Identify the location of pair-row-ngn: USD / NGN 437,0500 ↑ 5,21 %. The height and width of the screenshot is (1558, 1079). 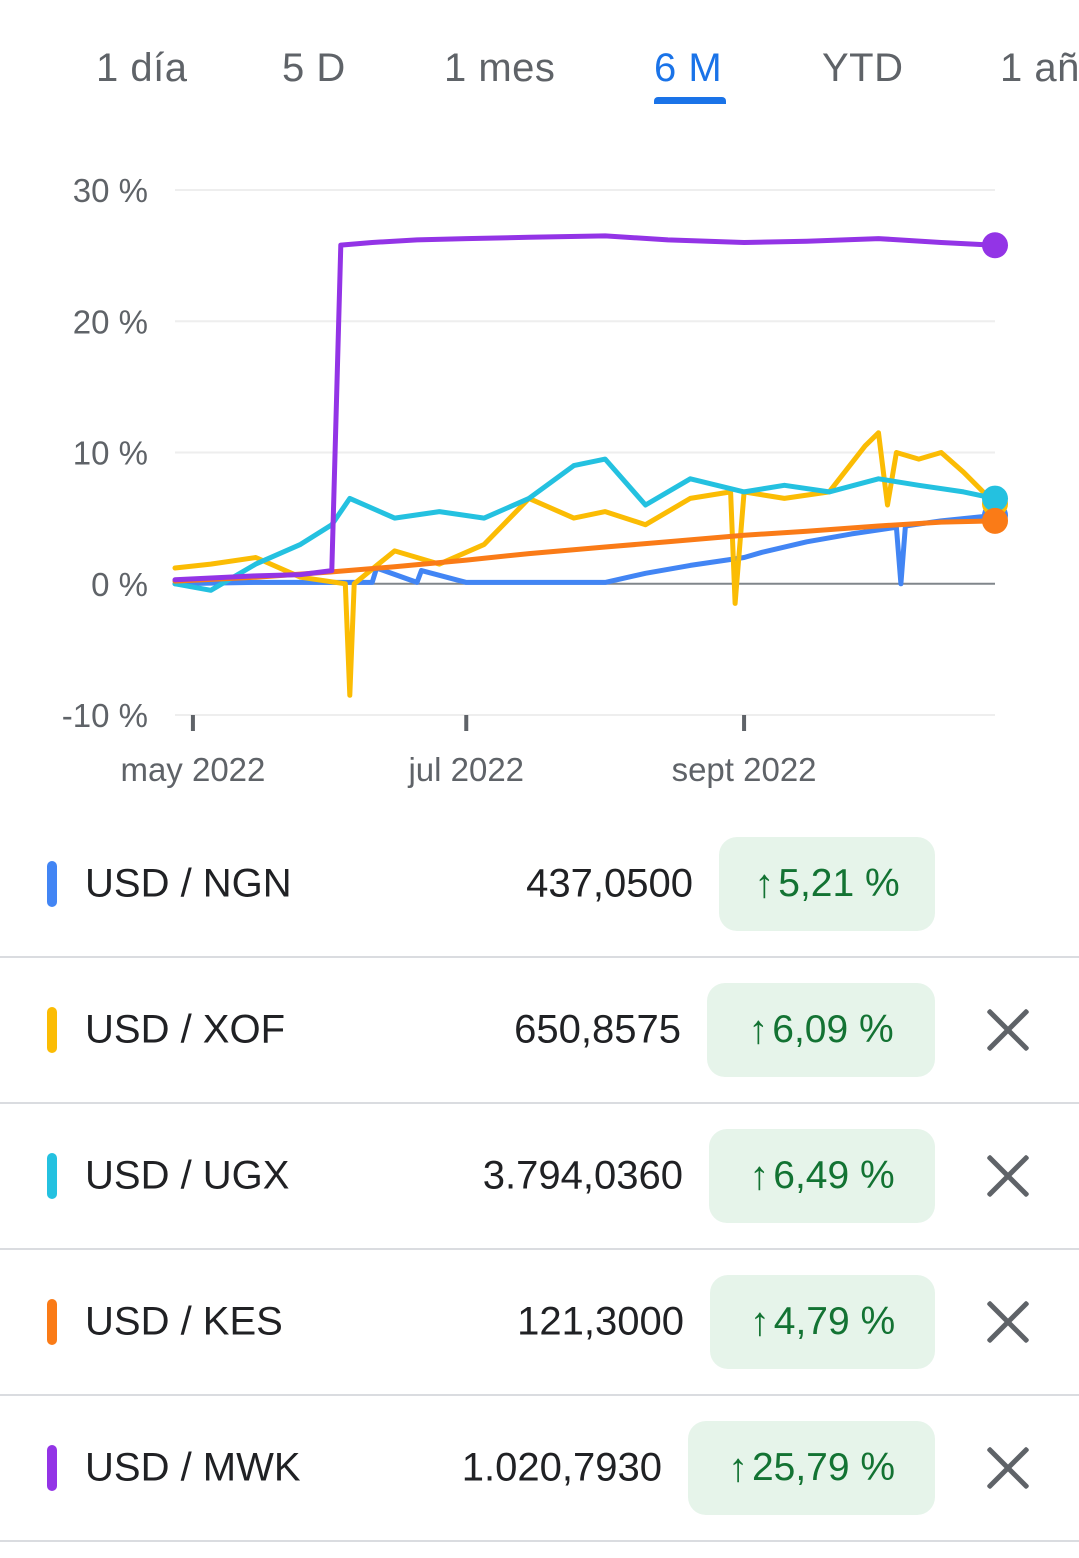
(539, 885).